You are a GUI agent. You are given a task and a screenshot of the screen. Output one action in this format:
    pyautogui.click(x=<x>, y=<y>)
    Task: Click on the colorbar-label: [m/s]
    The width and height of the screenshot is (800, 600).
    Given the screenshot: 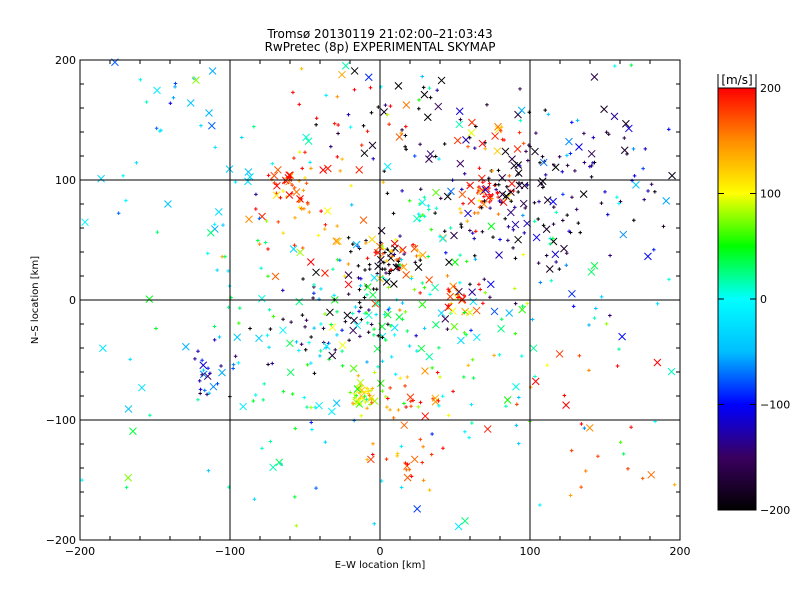 What is the action you would take?
    pyautogui.click(x=736, y=80)
    